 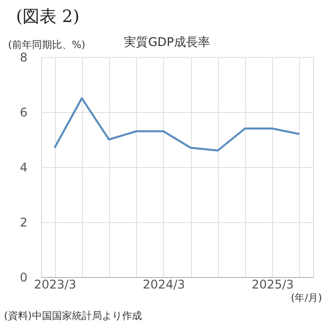 I want to click on x-tick-label: 2025/3, so click(x=273, y=285).